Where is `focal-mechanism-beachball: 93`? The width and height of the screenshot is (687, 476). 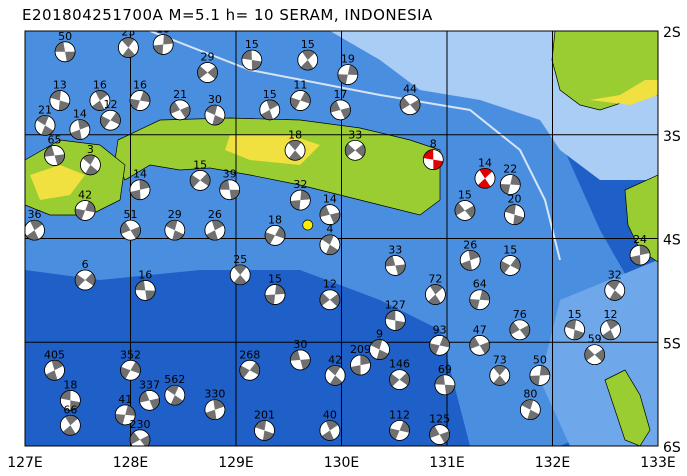
focal-mechanism-beachball: 93 is located at coordinates (439, 339).